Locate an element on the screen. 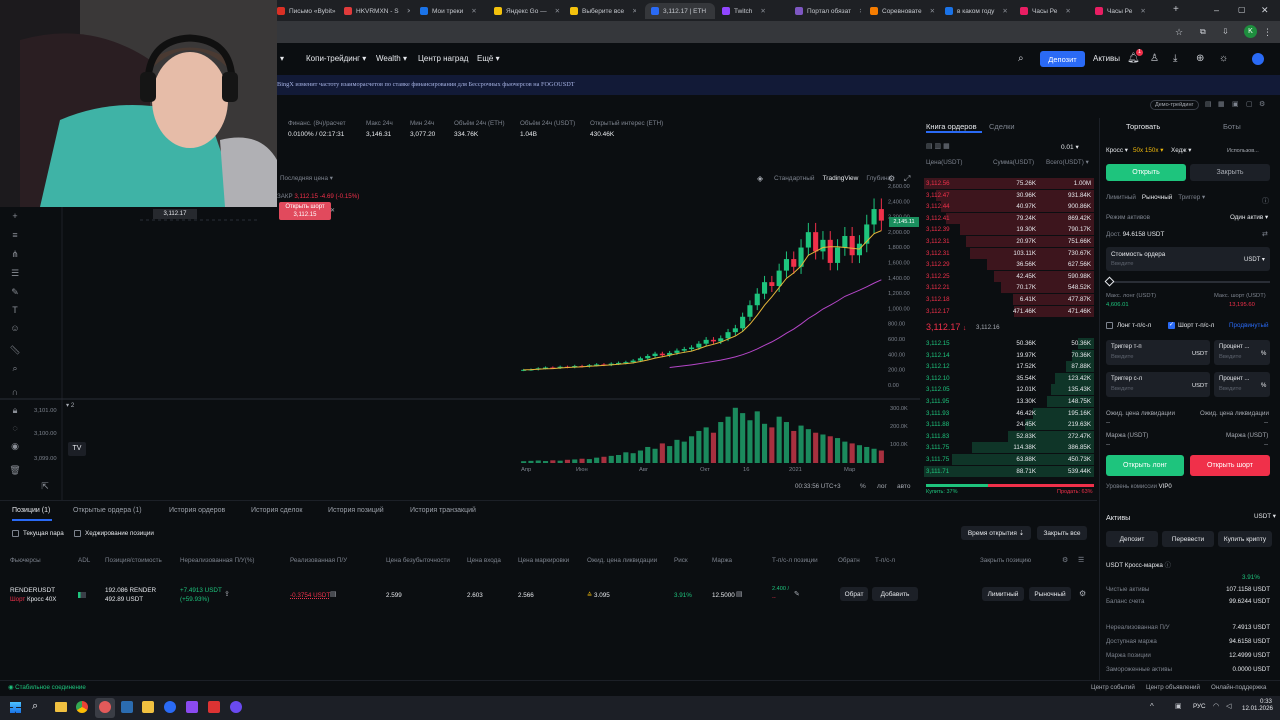  columns-settings-icon: ⚙ is located at coordinates (1065, 560).